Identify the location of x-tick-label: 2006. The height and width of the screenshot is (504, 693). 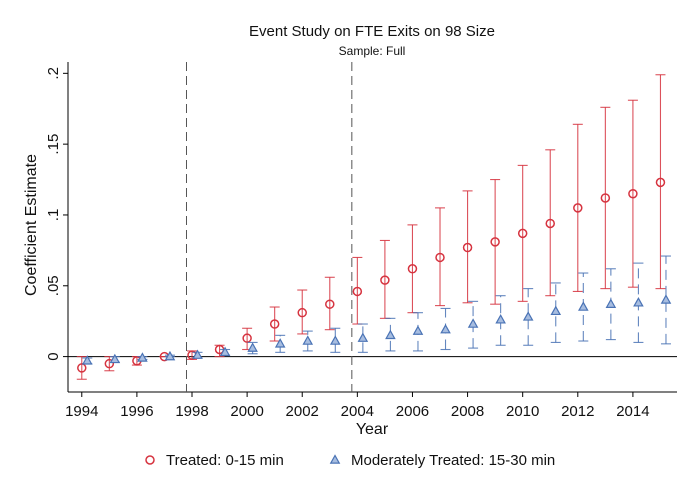
(412, 411).